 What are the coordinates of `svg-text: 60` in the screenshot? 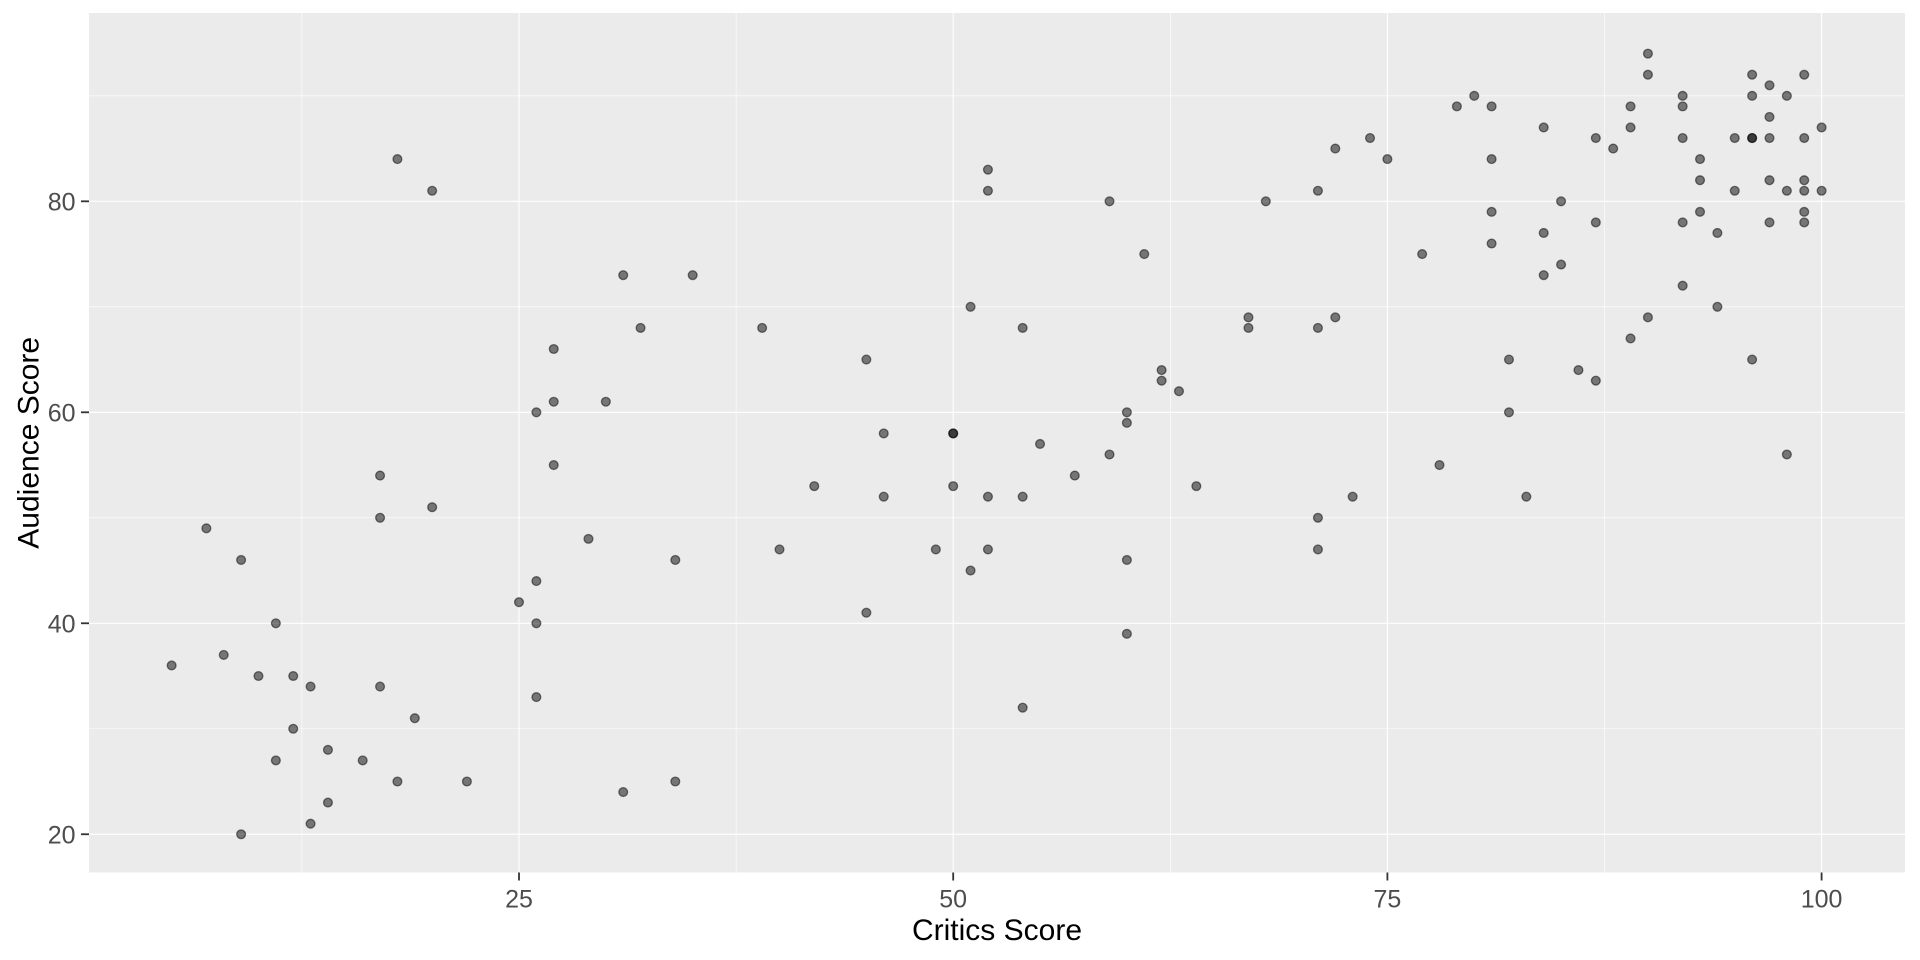 It's located at (62, 413).